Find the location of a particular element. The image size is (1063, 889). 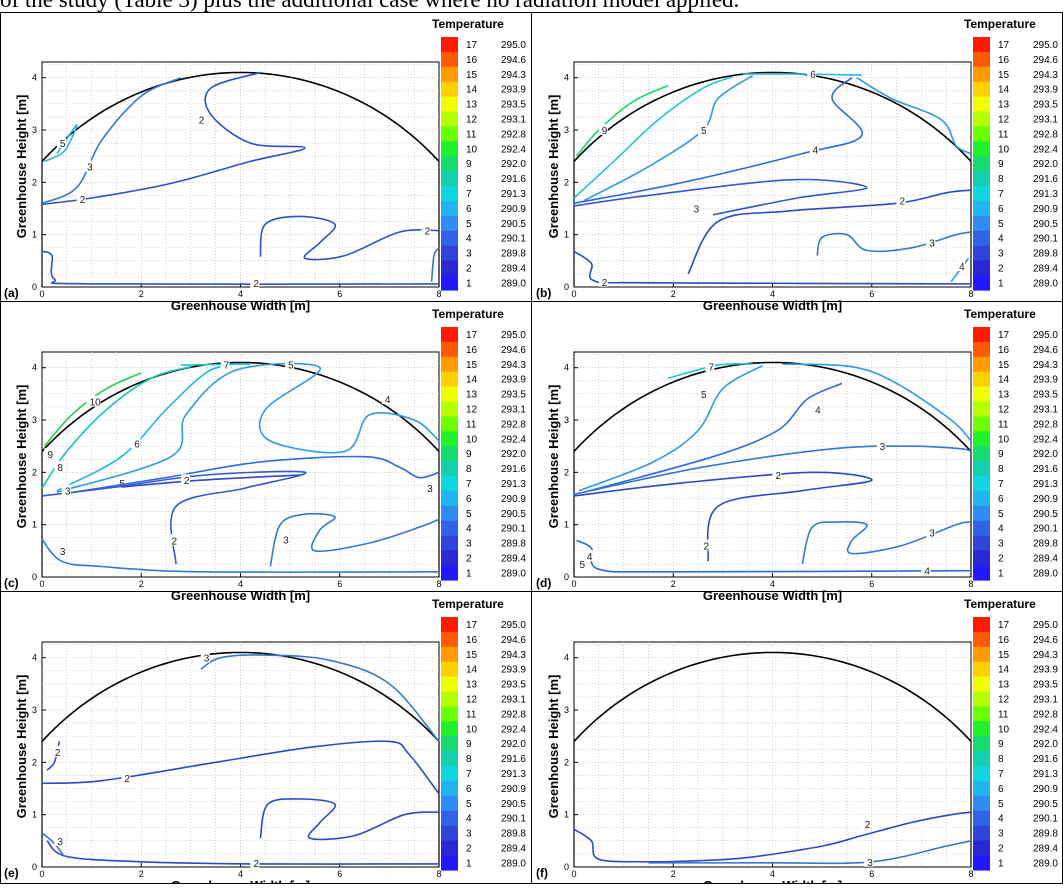

legend-value: 290.9 is located at coordinates (1045, 499).